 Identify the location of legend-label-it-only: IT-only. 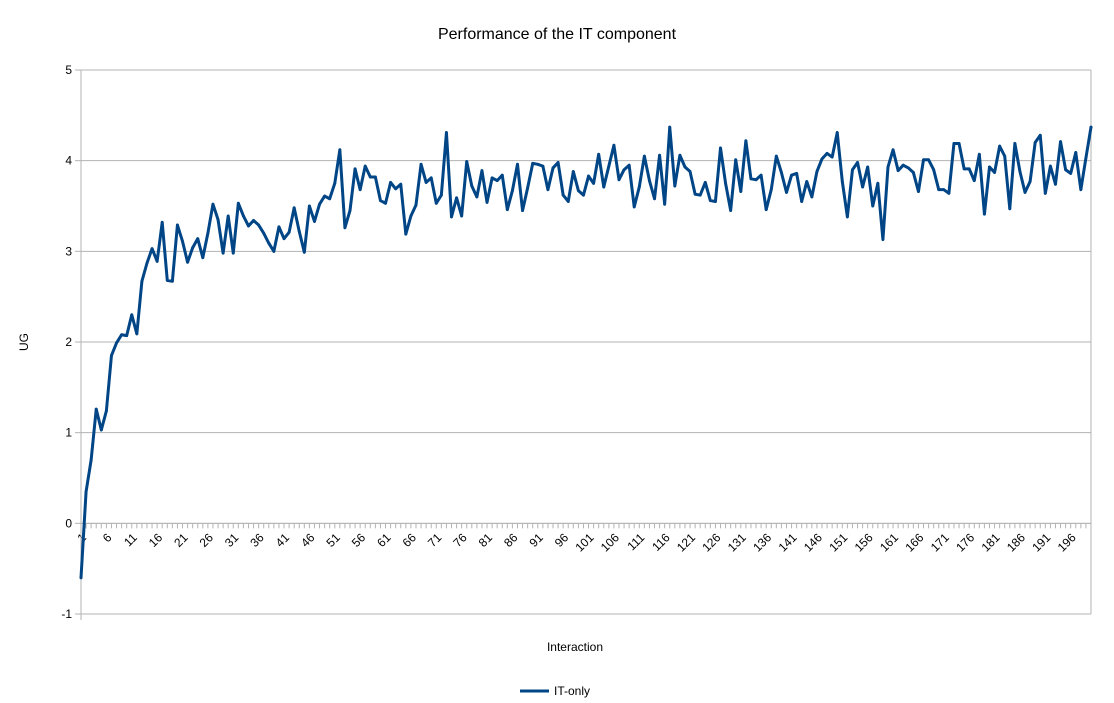
(572, 691).